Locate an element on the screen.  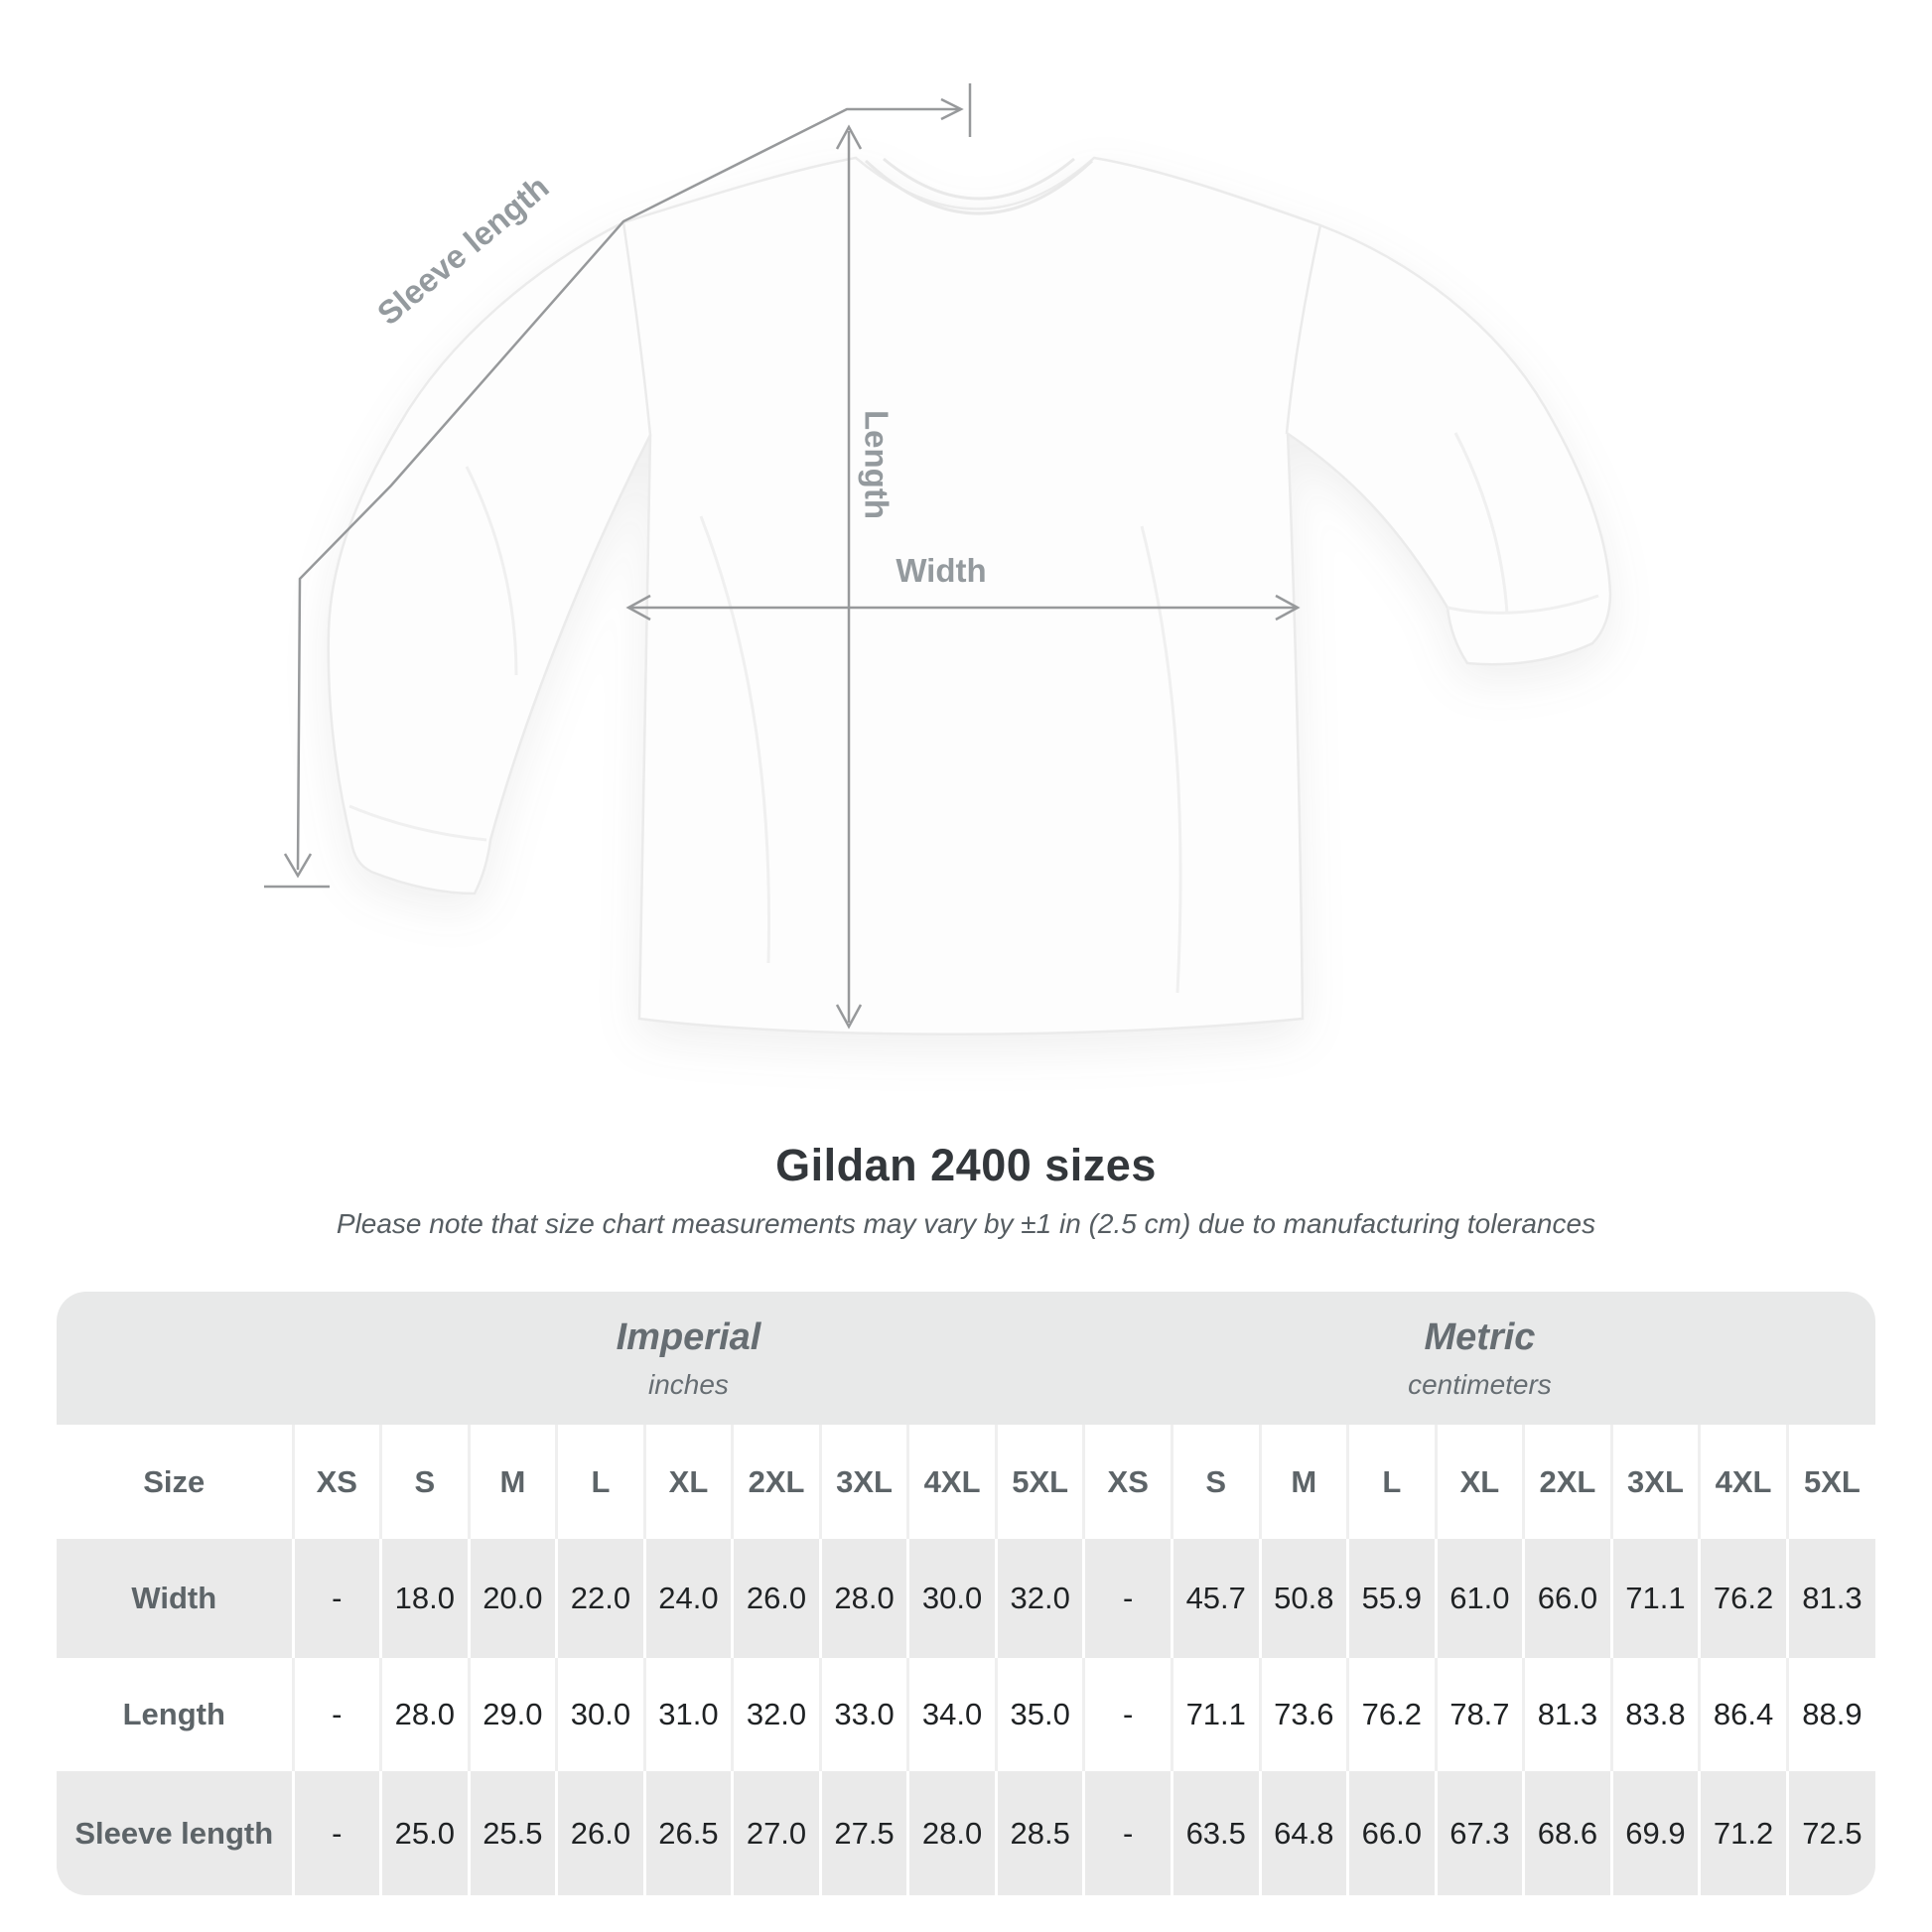
unit-group-row: Imperial inches Metric centimeters is located at coordinates (966, 1358).